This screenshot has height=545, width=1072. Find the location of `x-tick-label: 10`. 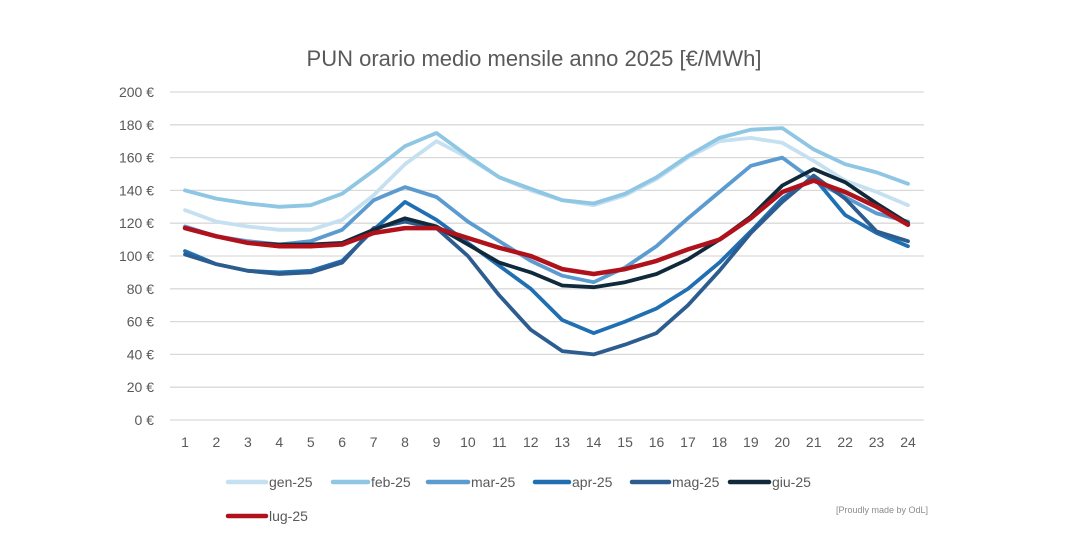

x-tick-label: 10 is located at coordinates (468, 442).